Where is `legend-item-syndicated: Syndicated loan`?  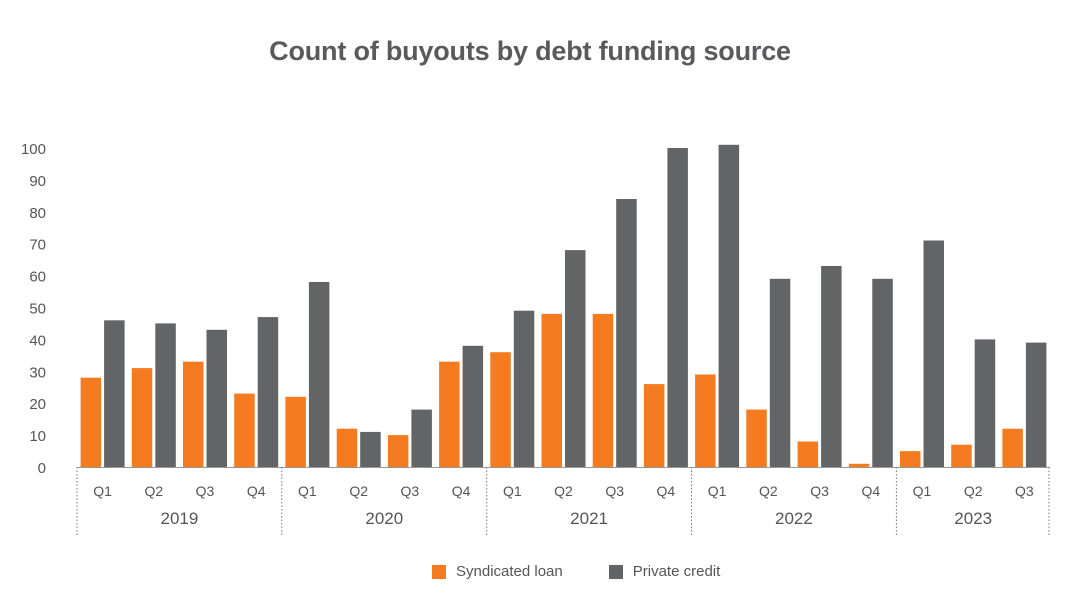 legend-item-syndicated: Syndicated loan is located at coordinates (497, 571).